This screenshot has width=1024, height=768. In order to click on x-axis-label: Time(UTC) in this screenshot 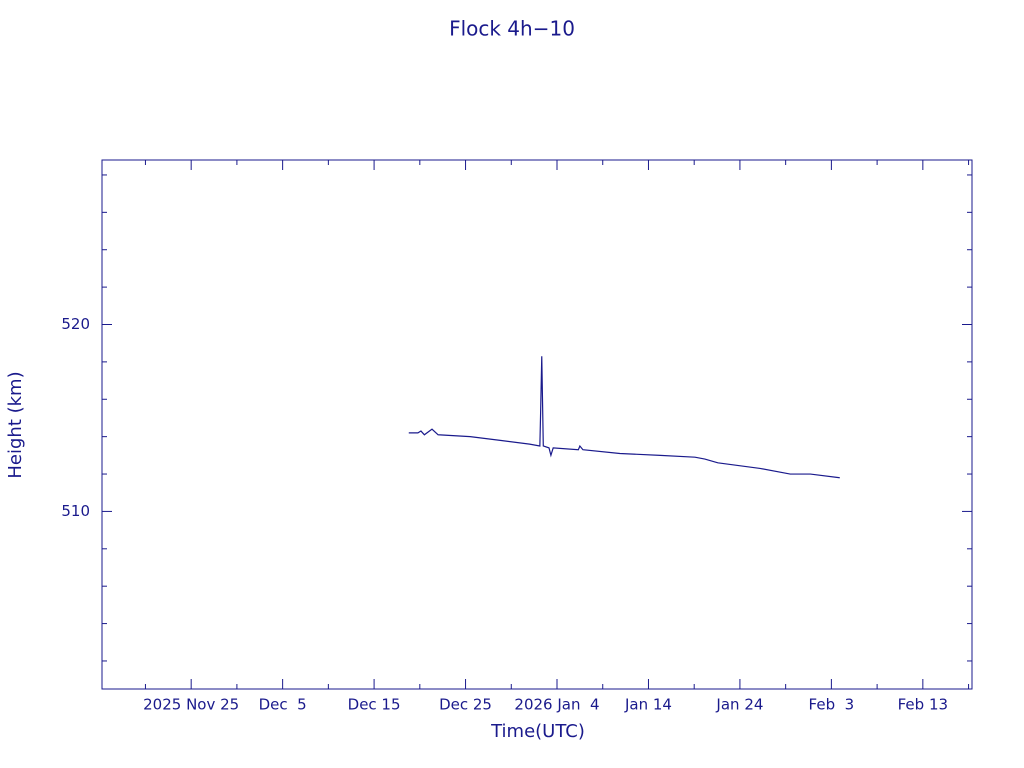, I will do `click(537, 731)`.